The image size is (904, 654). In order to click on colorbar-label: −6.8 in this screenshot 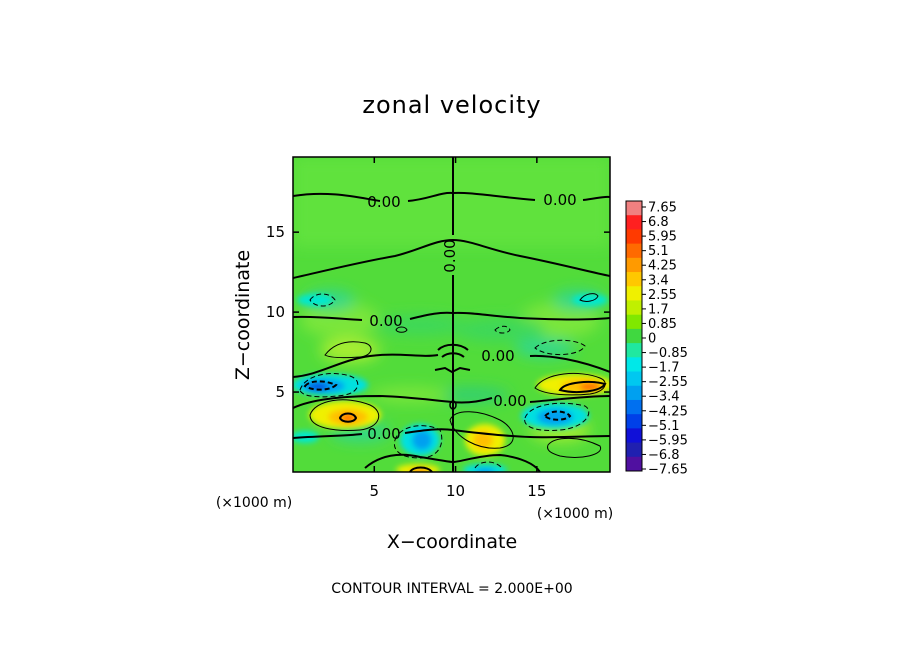, I will do `click(664, 455)`.